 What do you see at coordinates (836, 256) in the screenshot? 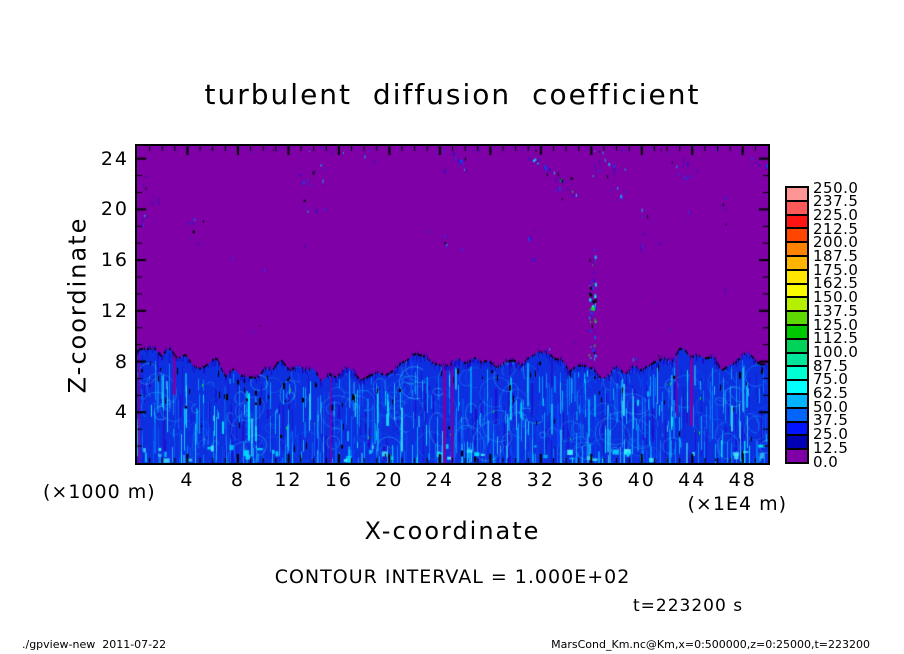
I see `colorbar-label: 187.5` at bounding box center [836, 256].